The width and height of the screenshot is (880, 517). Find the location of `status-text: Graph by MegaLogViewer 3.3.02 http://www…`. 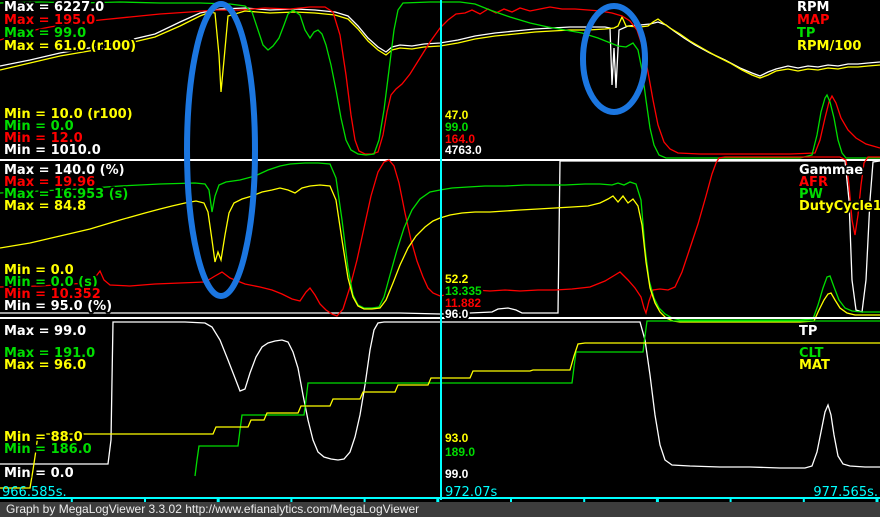

status-text: Graph by MegaLogViewer 3.3.02 http://www… is located at coordinates (213, 509).